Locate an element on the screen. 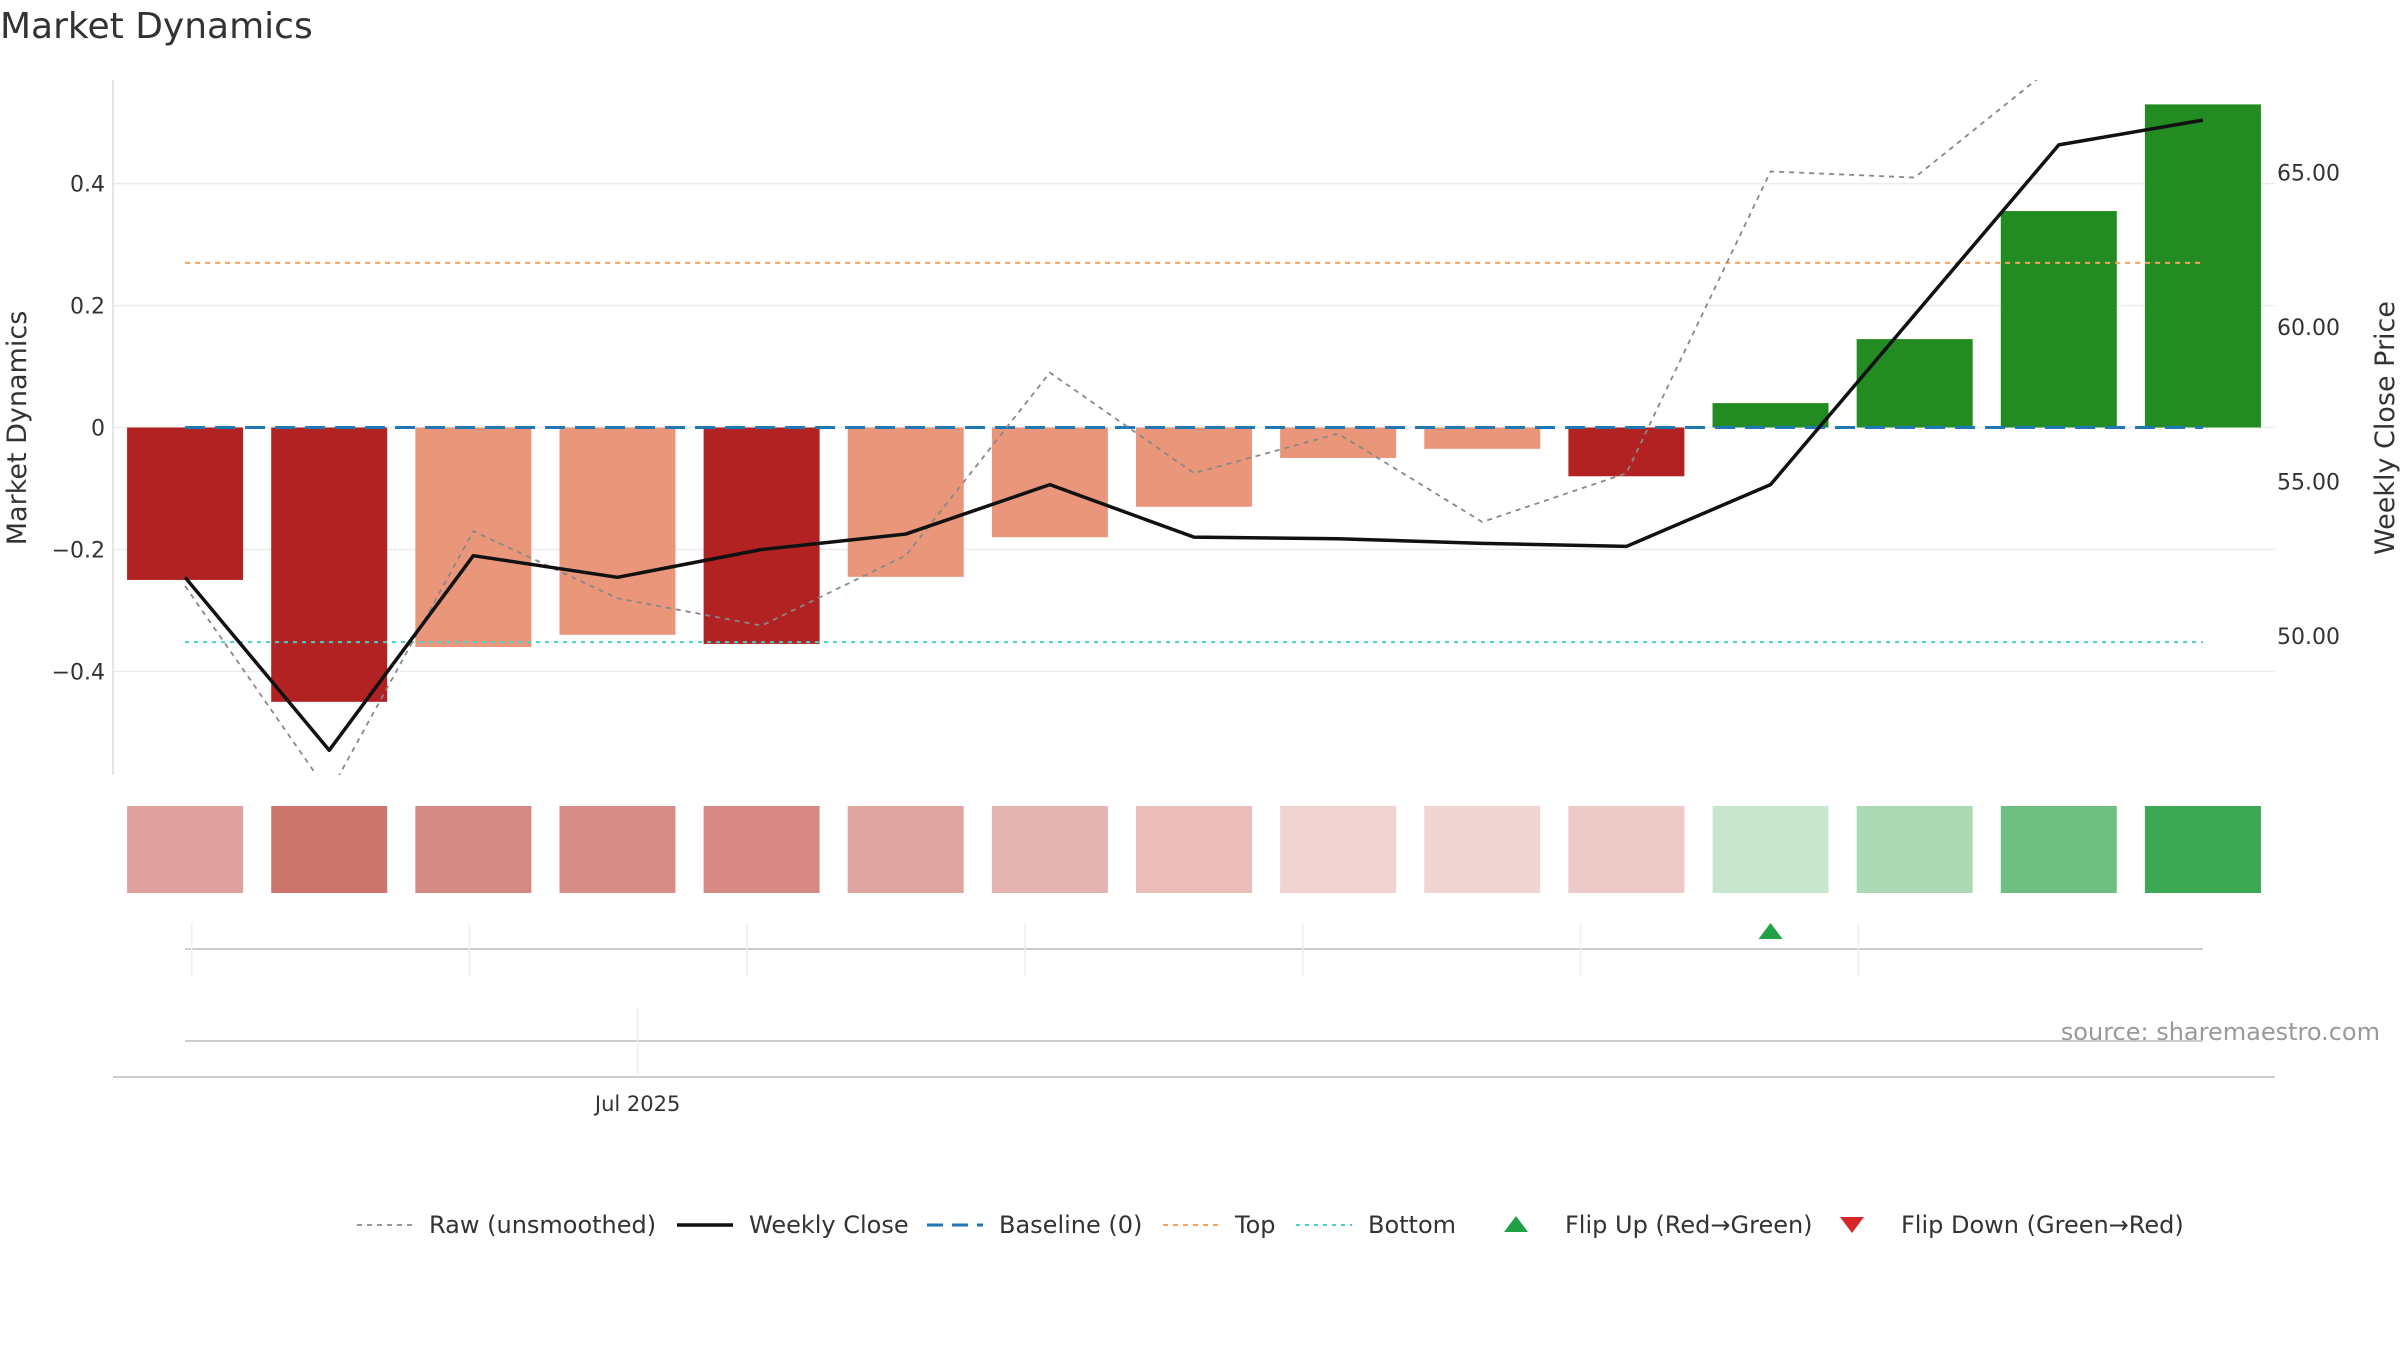  legend-label: Raw (unsmoothed) is located at coordinates (542, 1225).